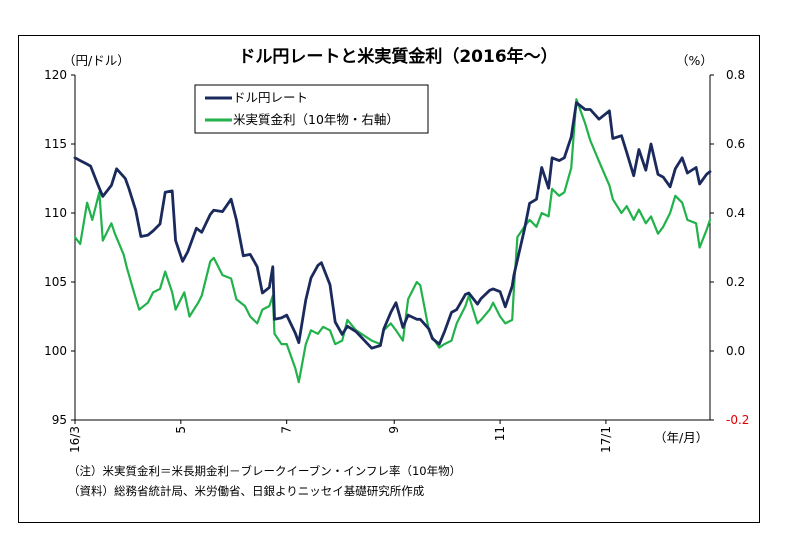 The height and width of the screenshot is (537, 786). I want to click on chart-title: ドル円レートと米実質金利（2016年～）, so click(397, 56).